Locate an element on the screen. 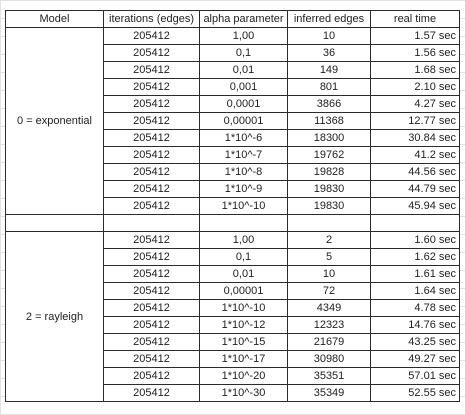  real-time-cell: 2.10 sec is located at coordinates (415, 87).